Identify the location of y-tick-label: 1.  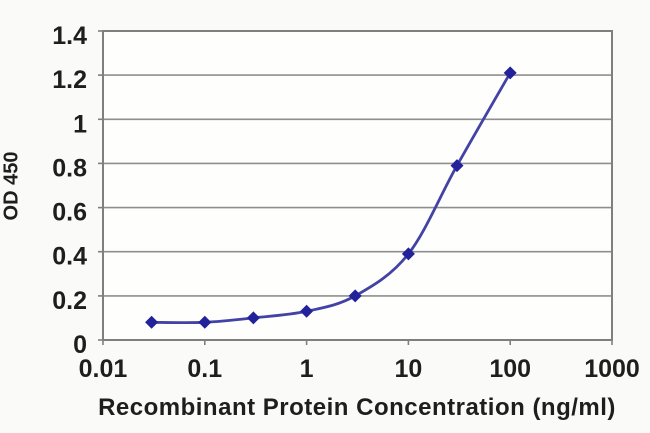
(80, 124).